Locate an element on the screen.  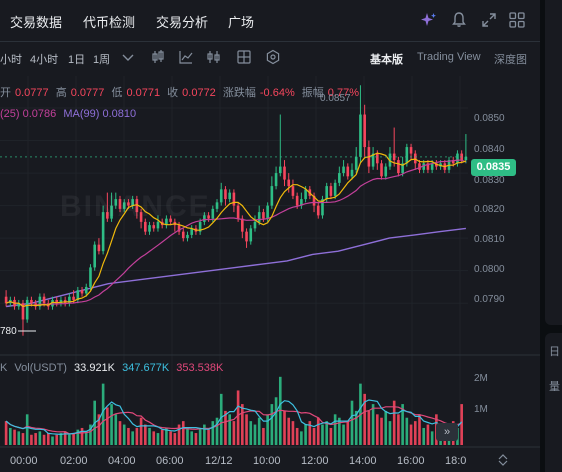
watermark: BINANCE is located at coordinates (135, 206).